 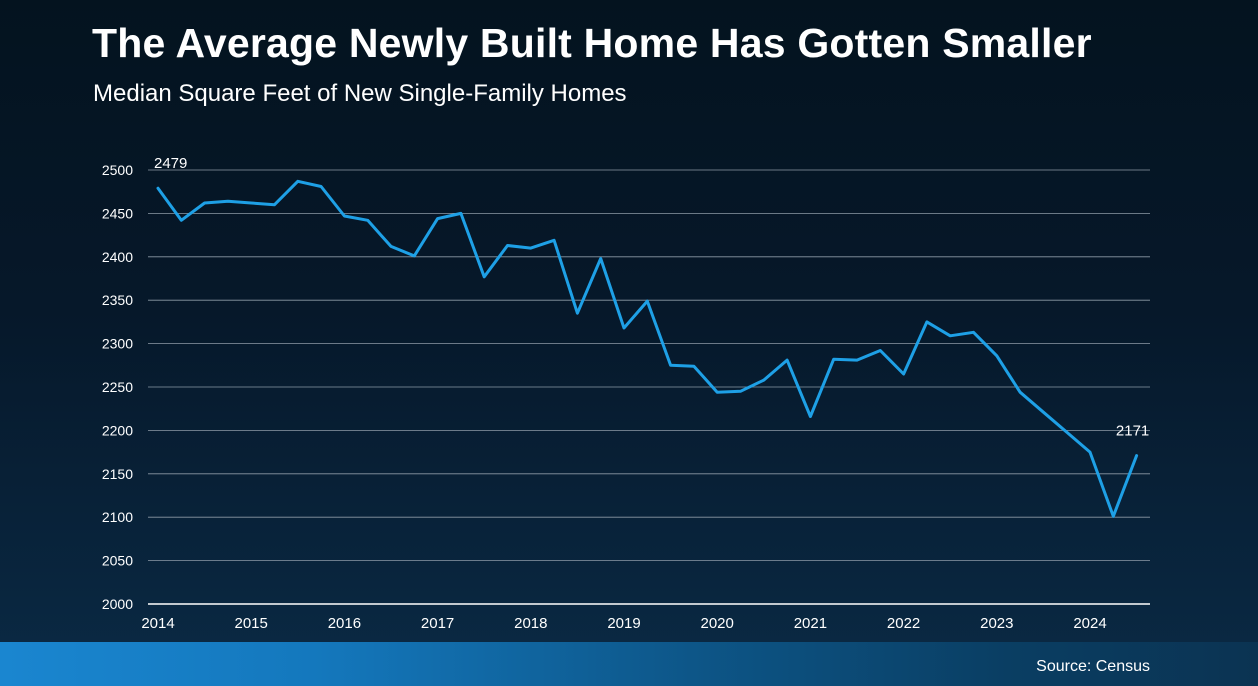 I want to click on y-tick-label: 2300, so click(x=117, y=344).